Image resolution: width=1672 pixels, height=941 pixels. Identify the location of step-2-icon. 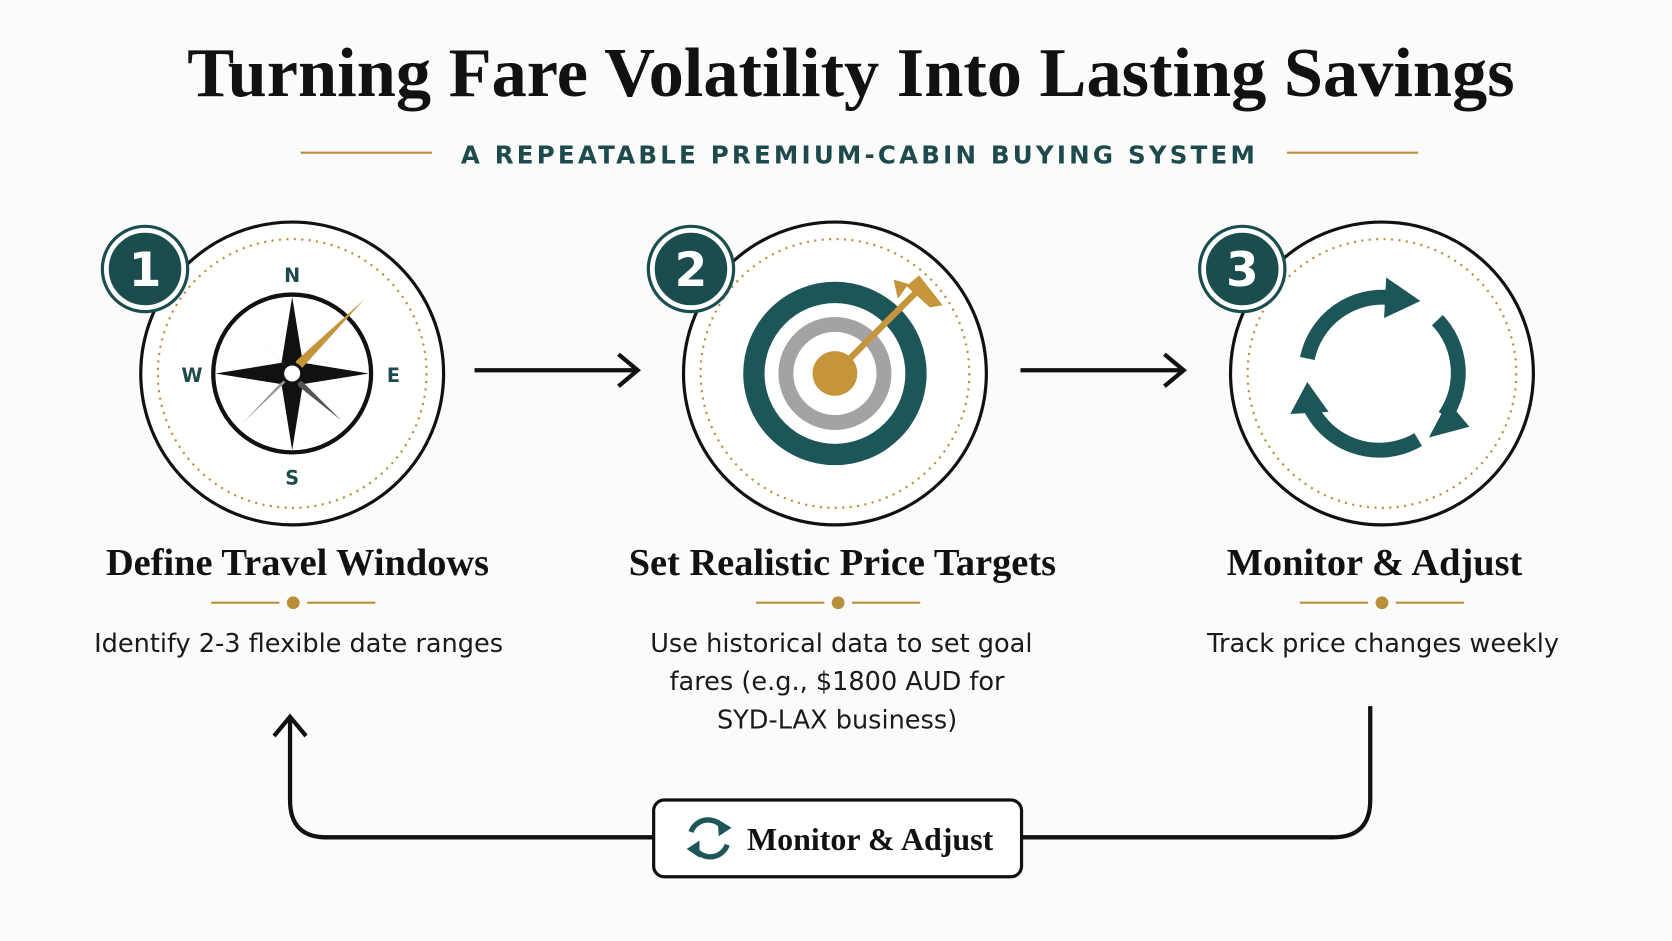
(834, 373).